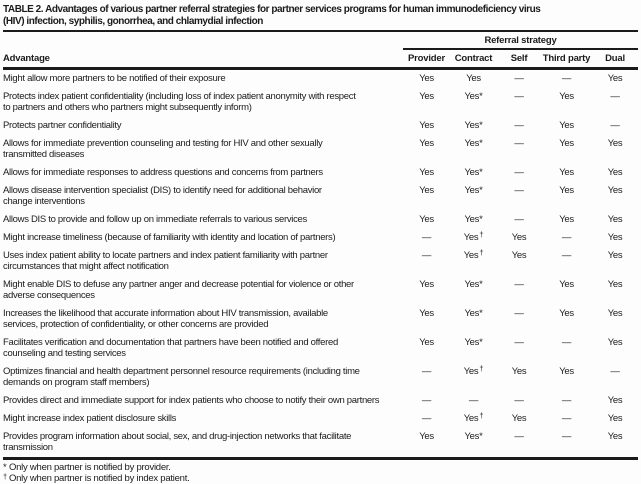  Describe the element at coordinates (5, 467) in the screenshot. I see `footnote-marker: *` at that location.